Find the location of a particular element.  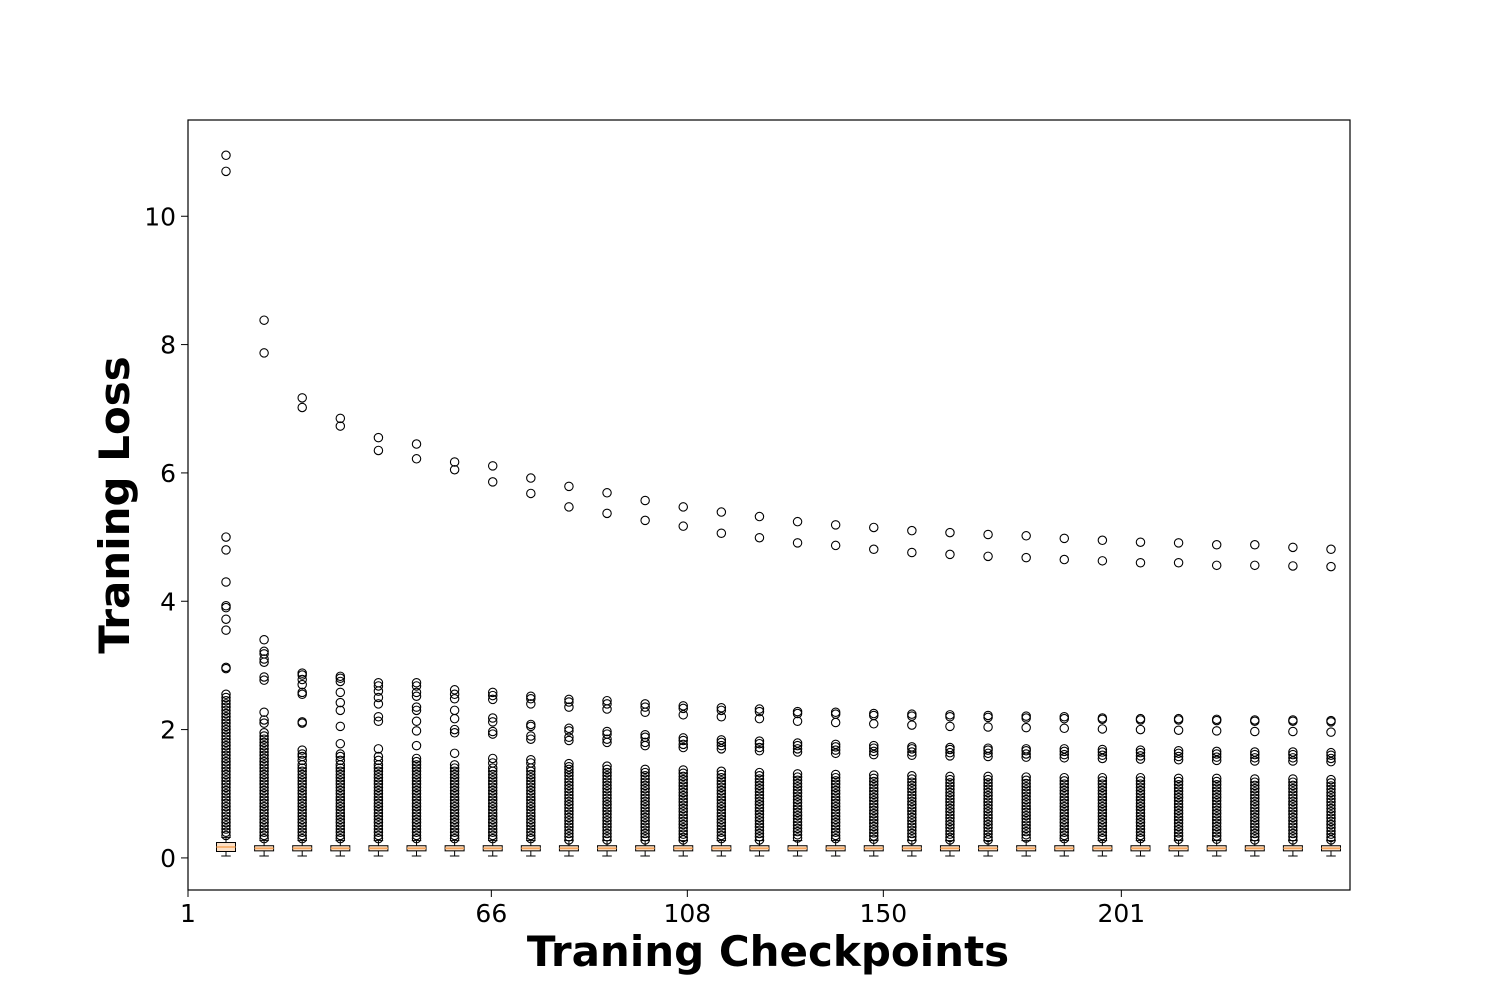

x-tick-label: 108 is located at coordinates (687, 913).